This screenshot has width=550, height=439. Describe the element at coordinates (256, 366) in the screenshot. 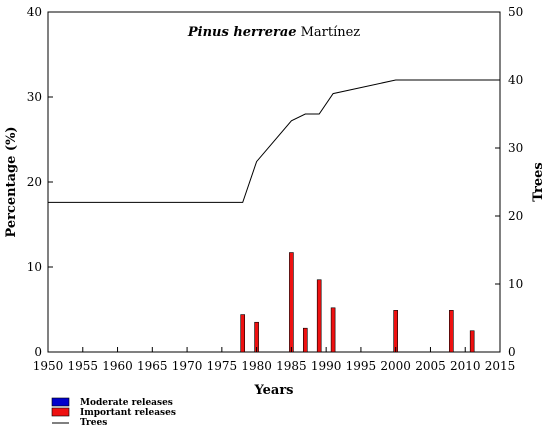

I see `x-tick-label: 1980` at that location.